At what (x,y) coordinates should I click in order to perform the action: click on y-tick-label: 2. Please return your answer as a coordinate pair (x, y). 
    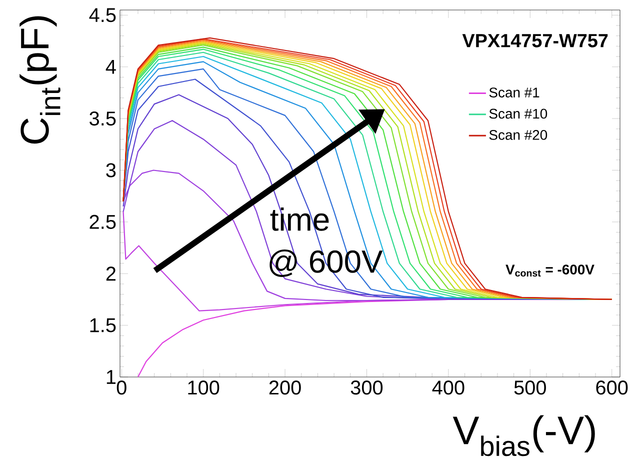
    Looking at the image, I should click on (111, 273).